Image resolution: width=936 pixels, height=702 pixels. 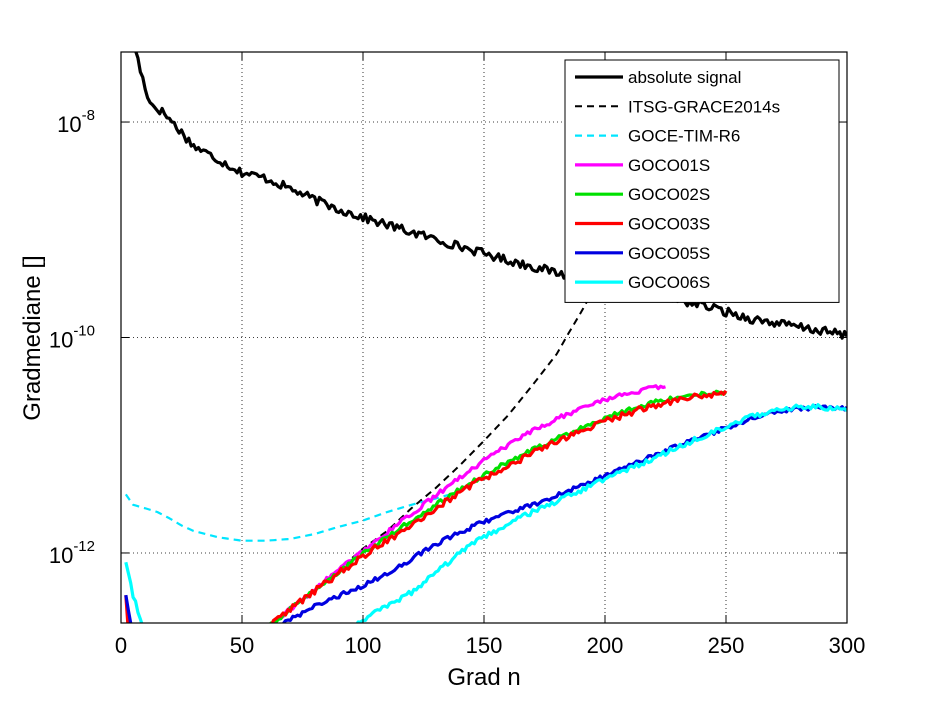 I want to click on legend-label: GOCE-TIM-R6, so click(x=684, y=136).